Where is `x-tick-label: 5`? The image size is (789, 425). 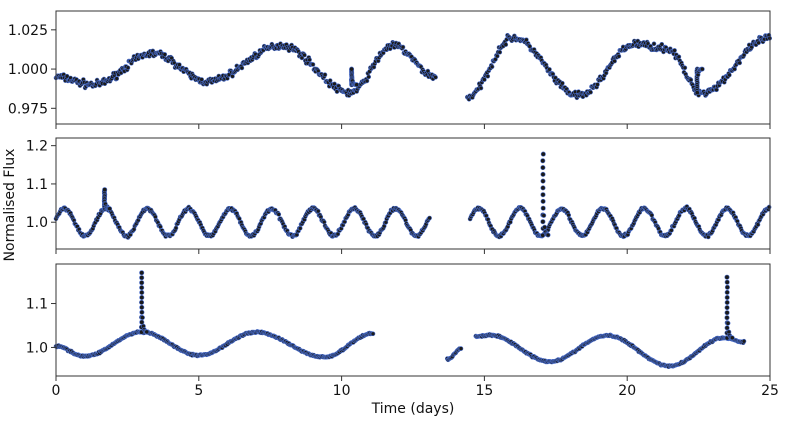 x-tick-label: 5 is located at coordinates (198, 391).